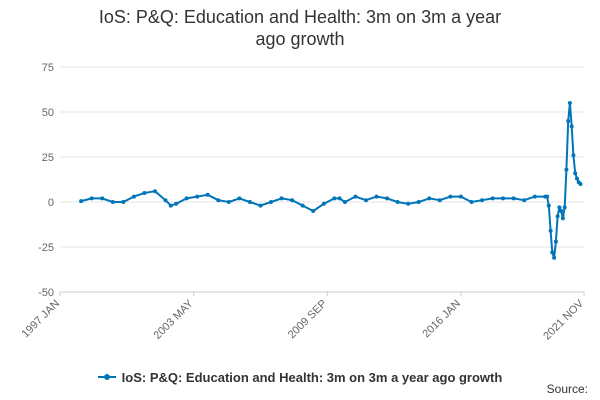  Describe the element at coordinates (48, 68) in the screenshot. I see `y-tick-label: 75` at that location.